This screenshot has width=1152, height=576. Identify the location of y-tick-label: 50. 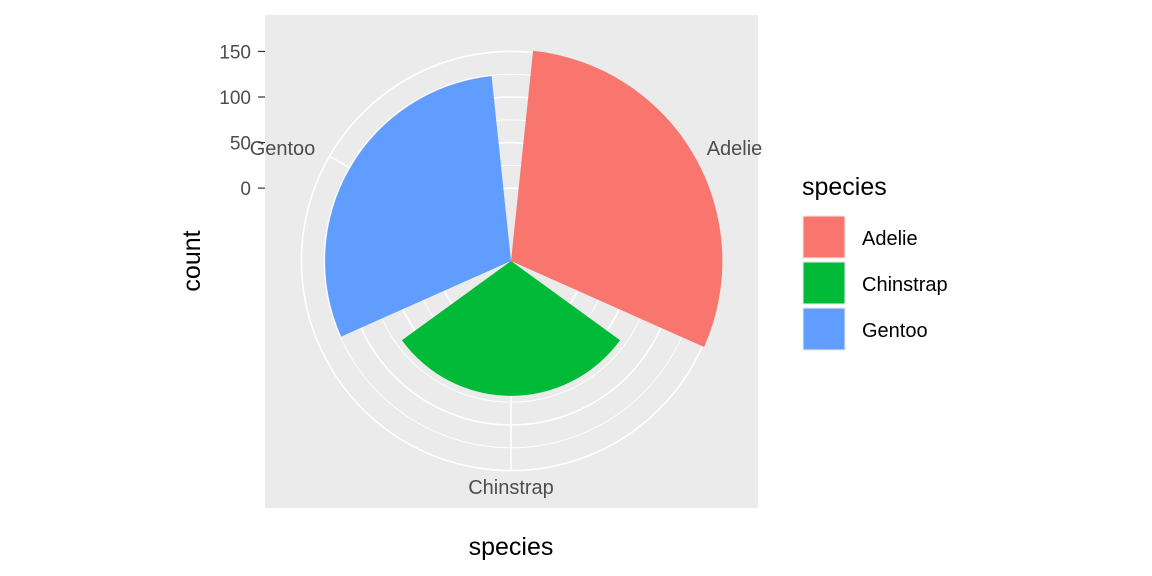
(240, 144).